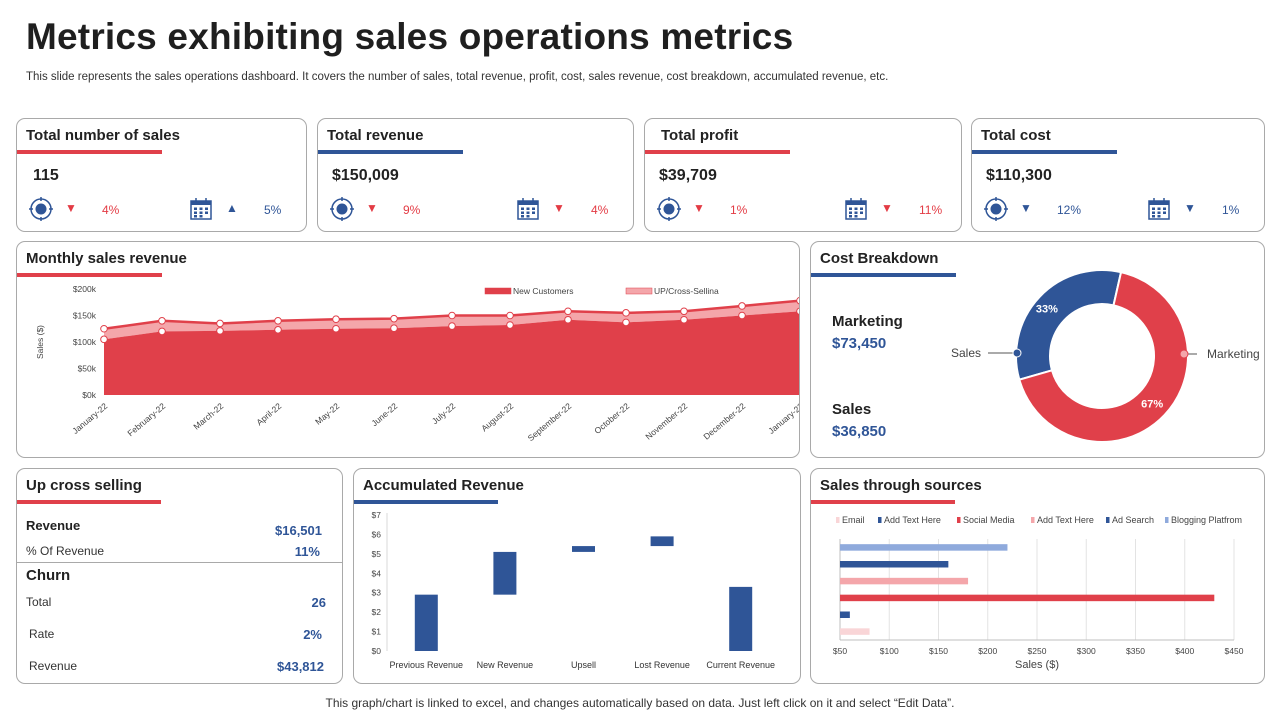 This screenshot has width=1280, height=720. What do you see at coordinates (162, 209) in the screenshot?
I see `kpi-comparison-row: ▼ 4% ▲ 5%` at bounding box center [162, 209].